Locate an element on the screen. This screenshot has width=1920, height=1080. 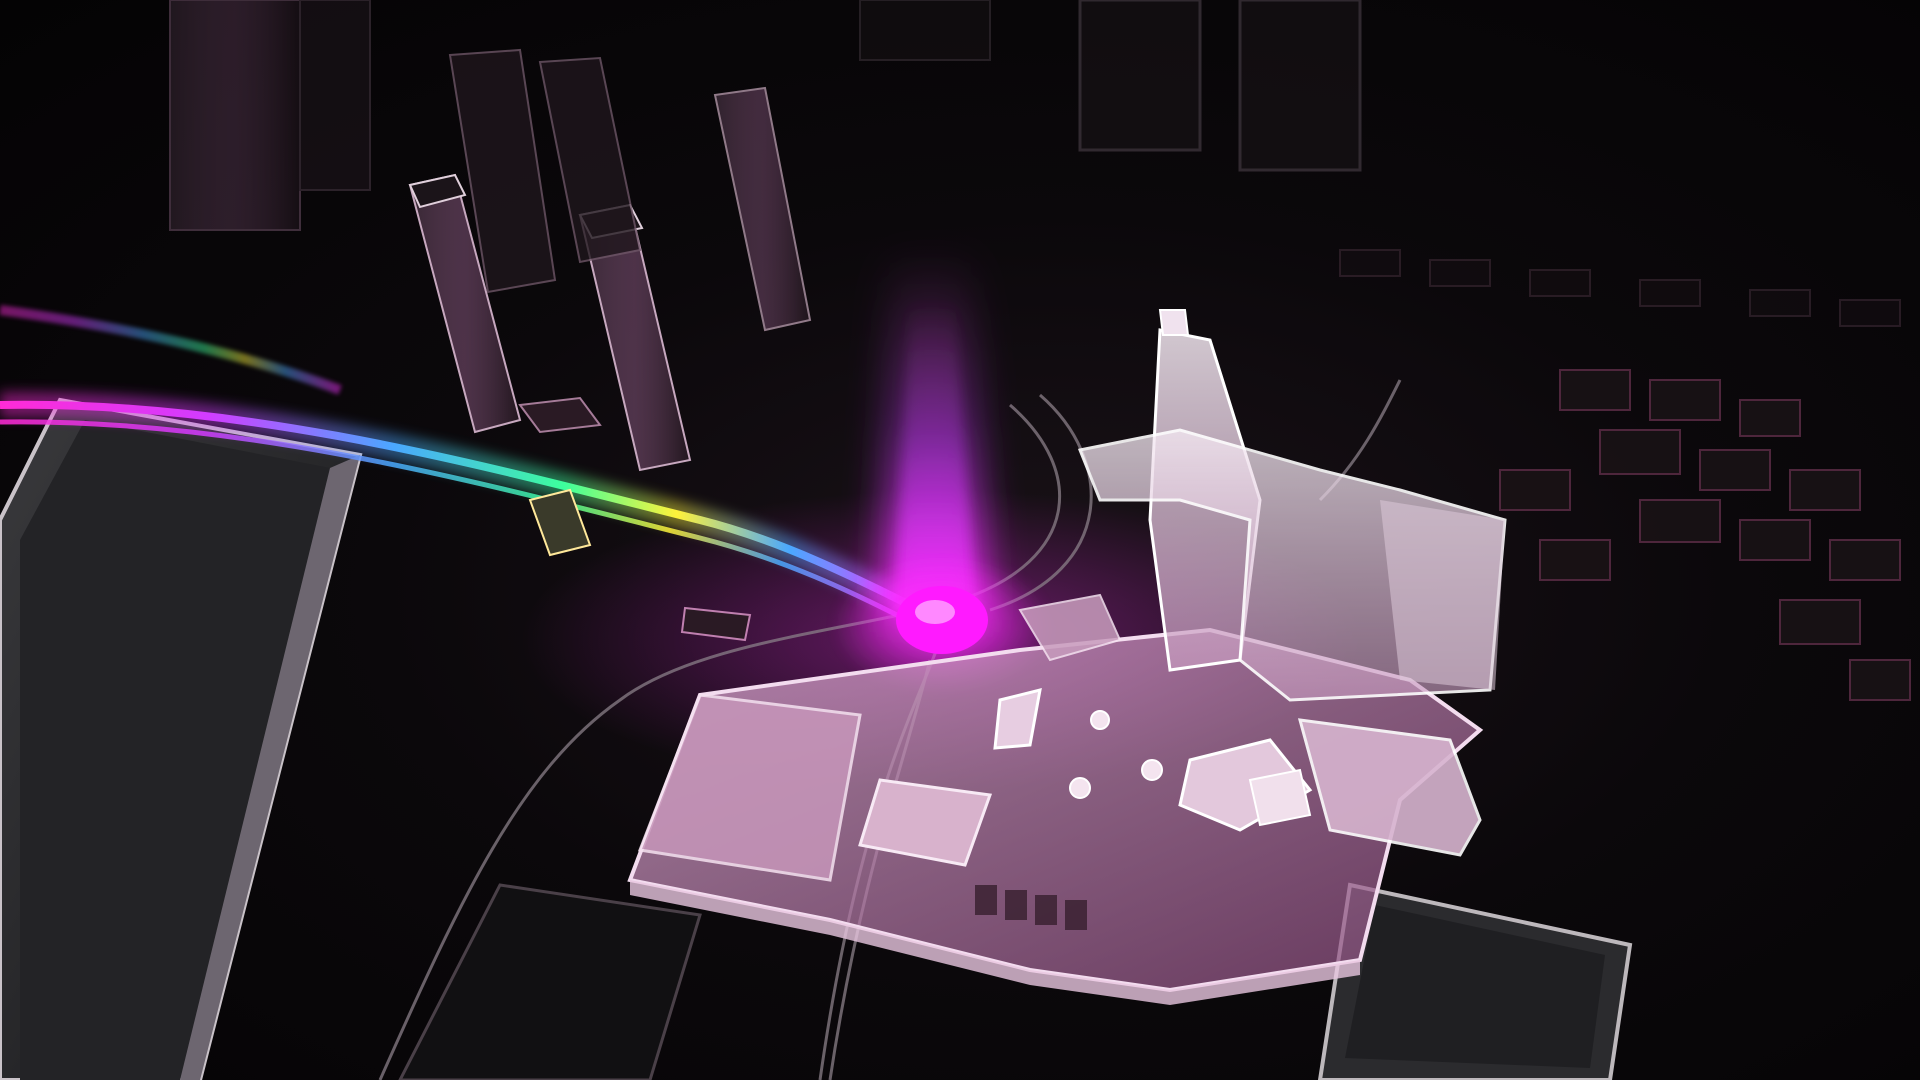
background-towers is located at coordinates (765, 115).